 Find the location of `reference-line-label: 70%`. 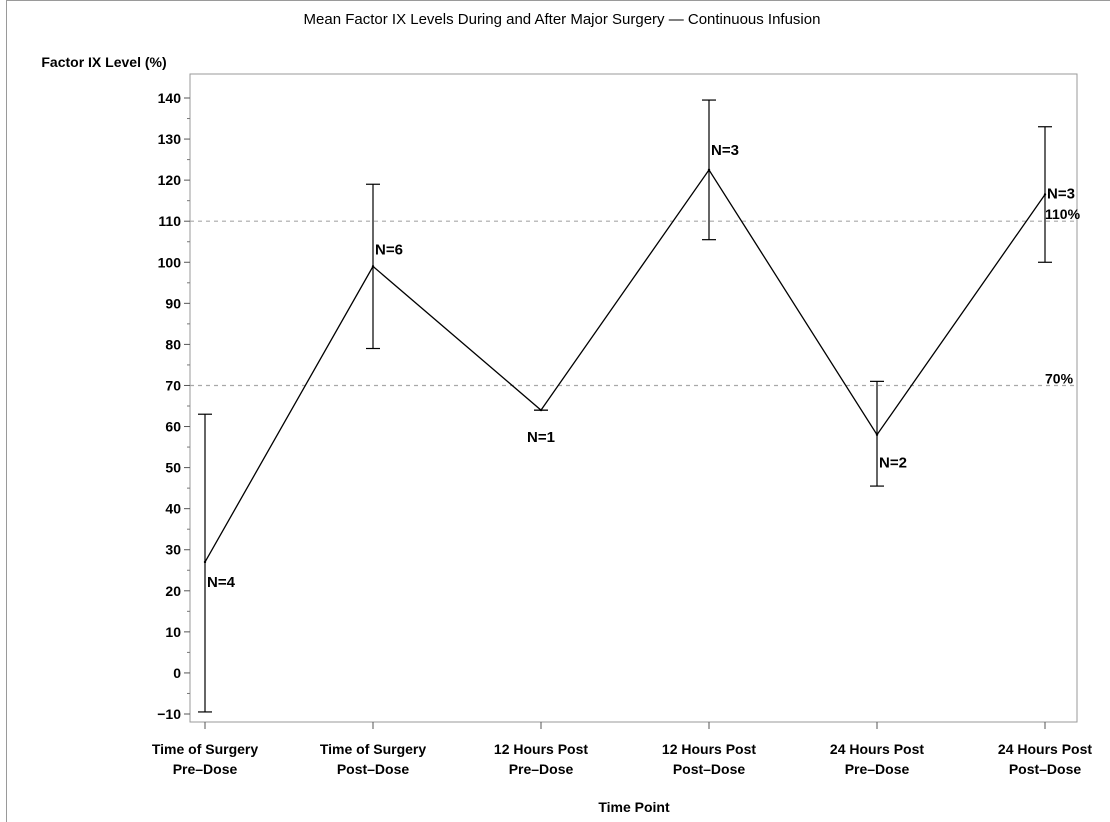

reference-line-label: 70% is located at coordinates (1059, 378).